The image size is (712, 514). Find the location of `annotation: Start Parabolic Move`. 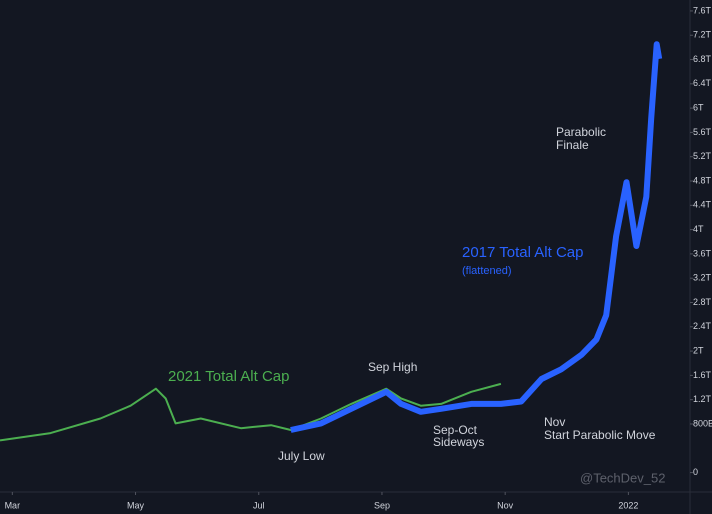

annotation: Start Parabolic Move is located at coordinates (600, 435).